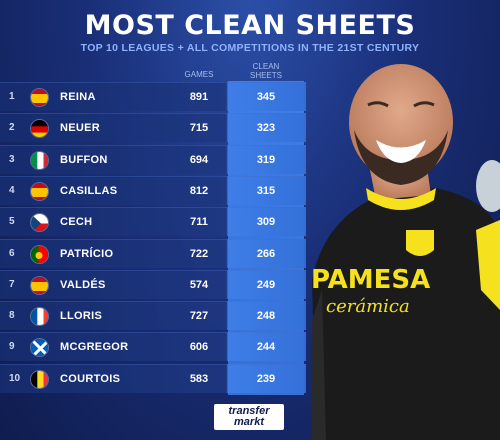 The width and height of the screenshot is (500, 440). What do you see at coordinates (39, 160) in the screenshot?
I see `italy-flag-icon` at bounding box center [39, 160].